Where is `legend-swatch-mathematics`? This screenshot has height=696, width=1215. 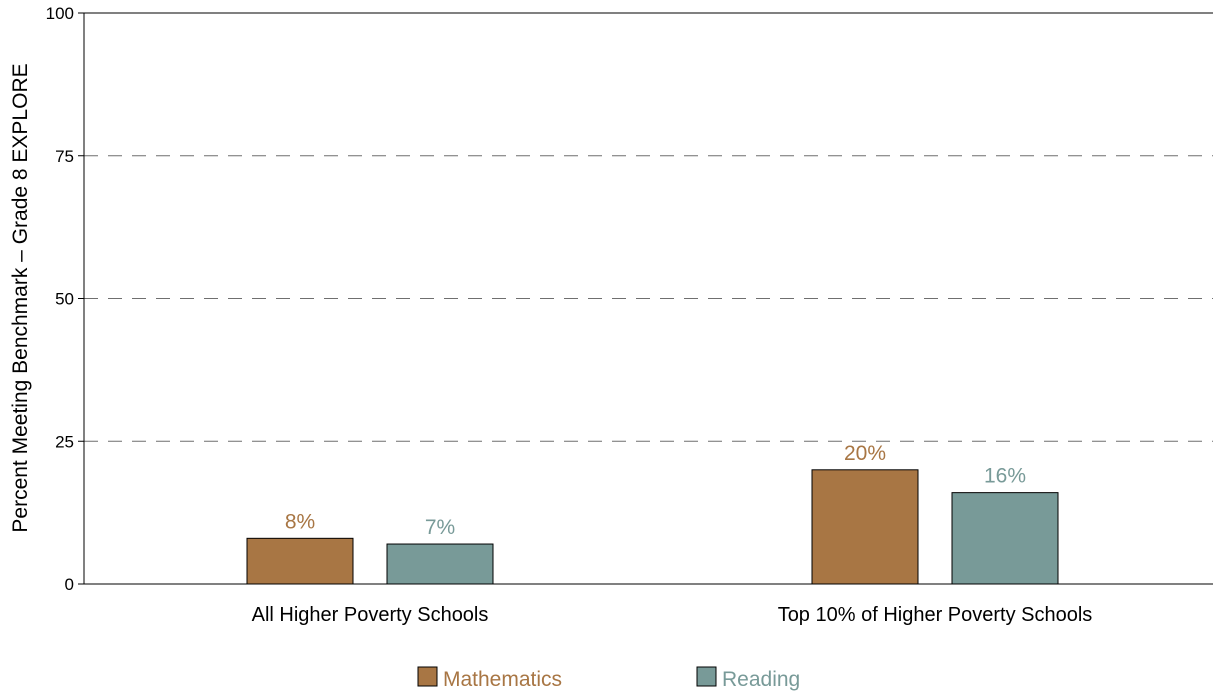
legend-swatch-mathematics is located at coordinates (427, 676).